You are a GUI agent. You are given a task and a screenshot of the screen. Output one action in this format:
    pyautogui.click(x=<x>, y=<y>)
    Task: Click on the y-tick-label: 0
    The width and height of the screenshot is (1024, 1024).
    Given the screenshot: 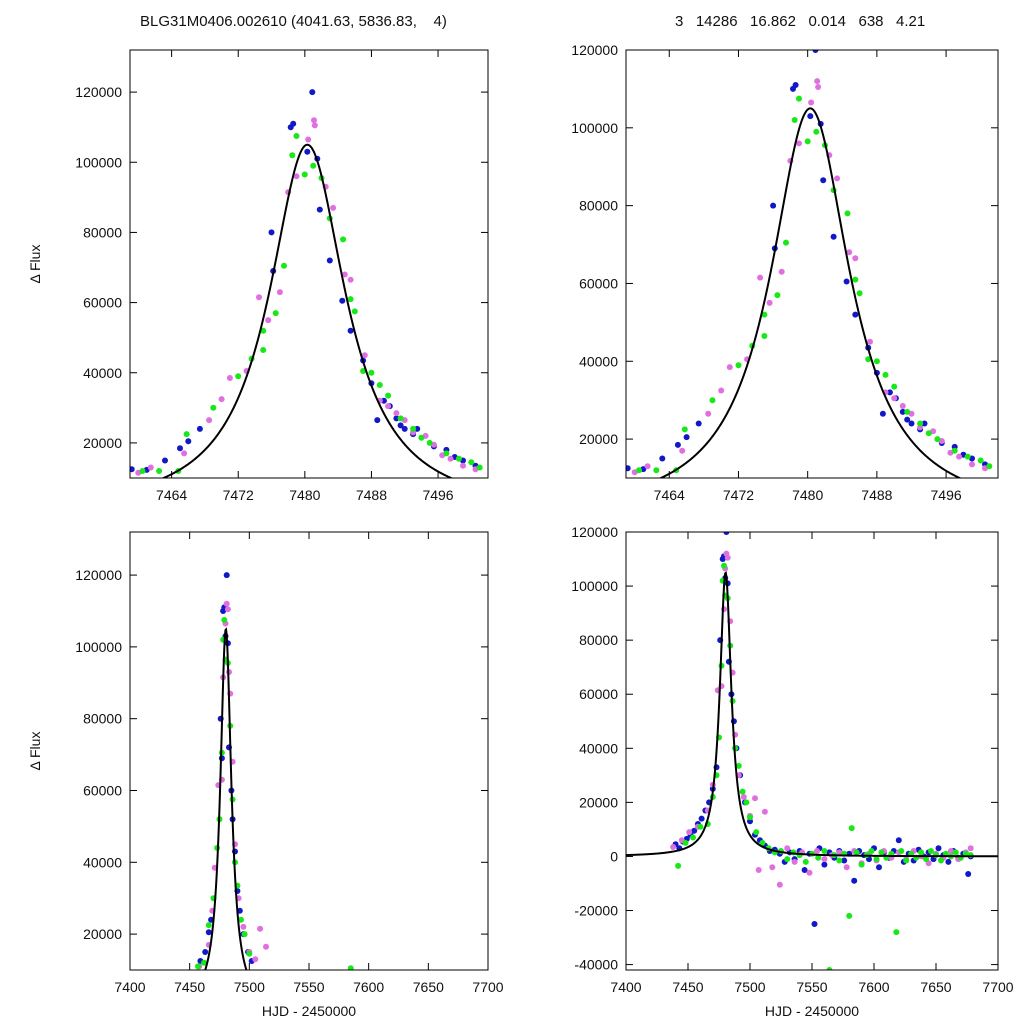 What is the action you would take?
    pyautogui.click(x=614, y=856)
    